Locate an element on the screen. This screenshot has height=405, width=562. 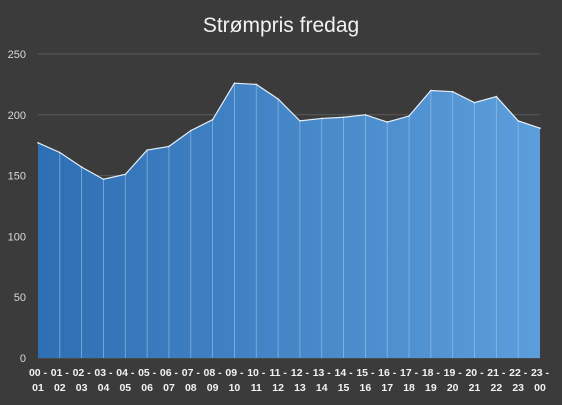
x-tick-label: 20 -21 is located at coordinates (474, 380).